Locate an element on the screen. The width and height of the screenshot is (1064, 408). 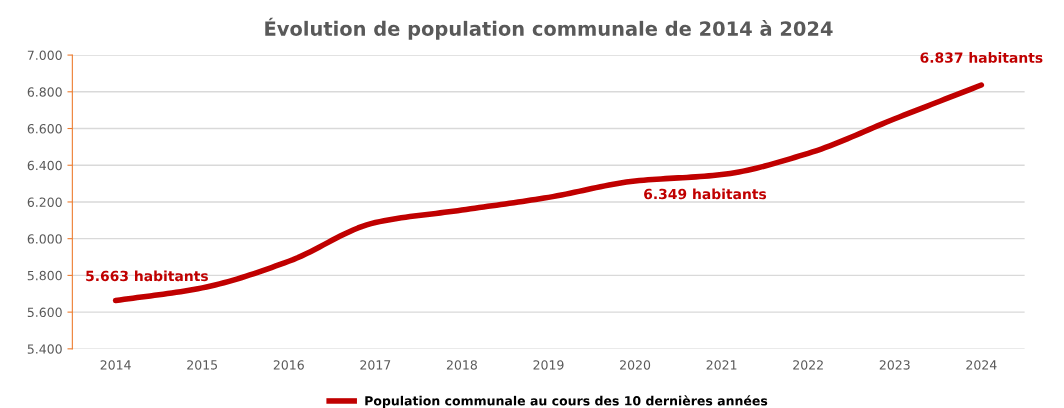
chart-title: Évolution de population communale de 2014 à 2024 is located at coordinates (549, 28).